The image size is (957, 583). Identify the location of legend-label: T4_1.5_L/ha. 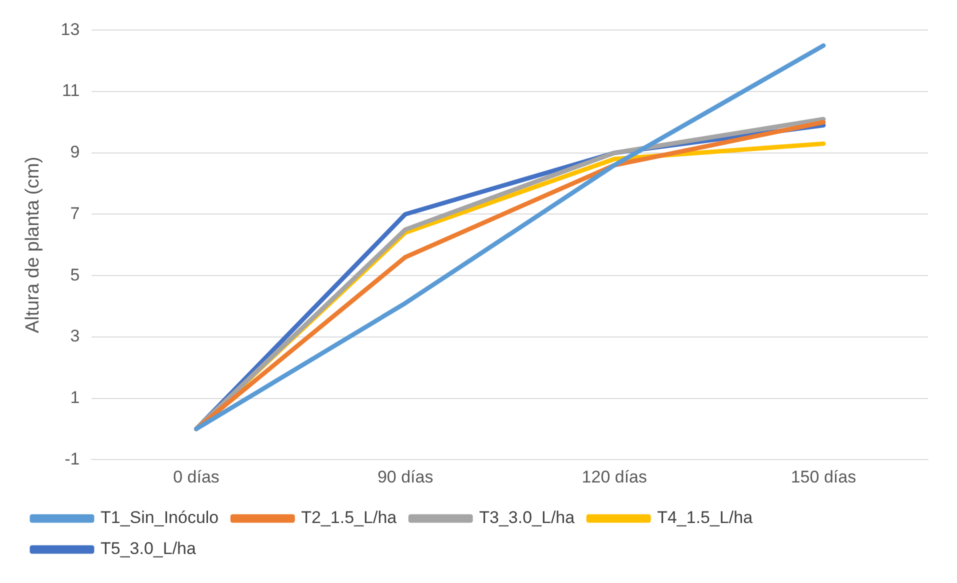
(705, 518).